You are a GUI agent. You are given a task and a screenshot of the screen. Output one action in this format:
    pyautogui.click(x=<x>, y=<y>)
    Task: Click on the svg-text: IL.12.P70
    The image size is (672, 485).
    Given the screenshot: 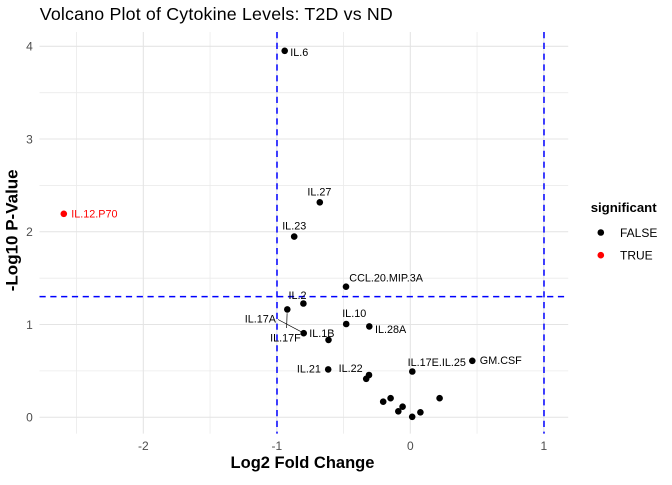 What is the action you would take?
    pyautogui.click(x=94, y=215)
    